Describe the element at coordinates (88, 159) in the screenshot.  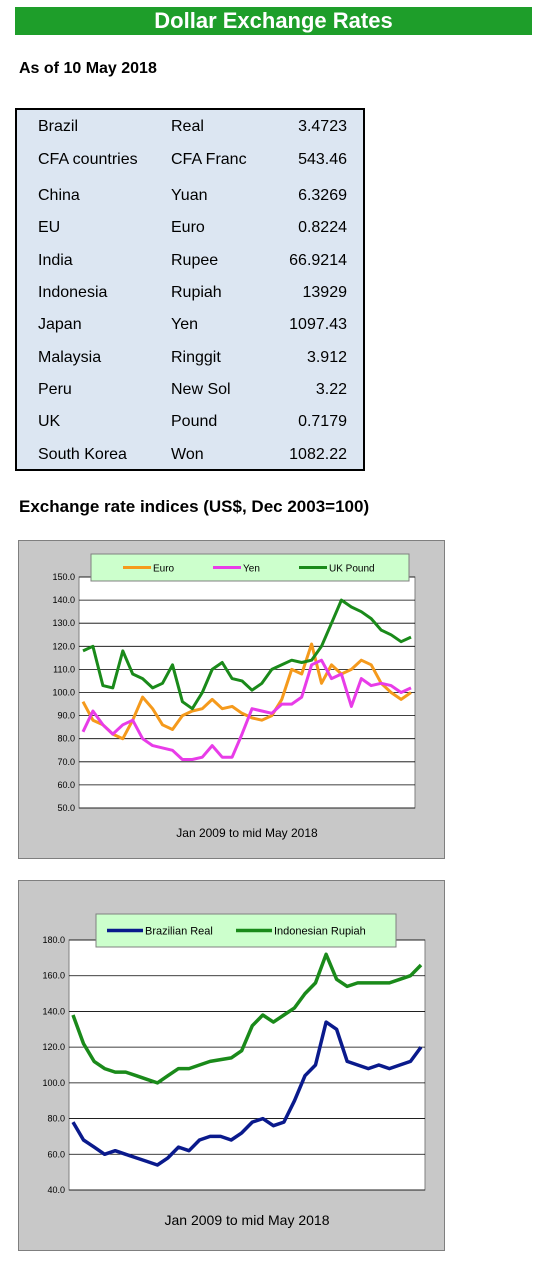
I see `rate-country: CFA countries` at that location.